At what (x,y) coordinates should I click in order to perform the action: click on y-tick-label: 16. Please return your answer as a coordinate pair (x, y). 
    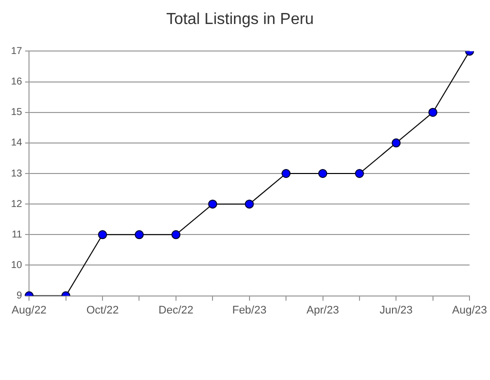
    Looking at the image, I should click on (17, 82).